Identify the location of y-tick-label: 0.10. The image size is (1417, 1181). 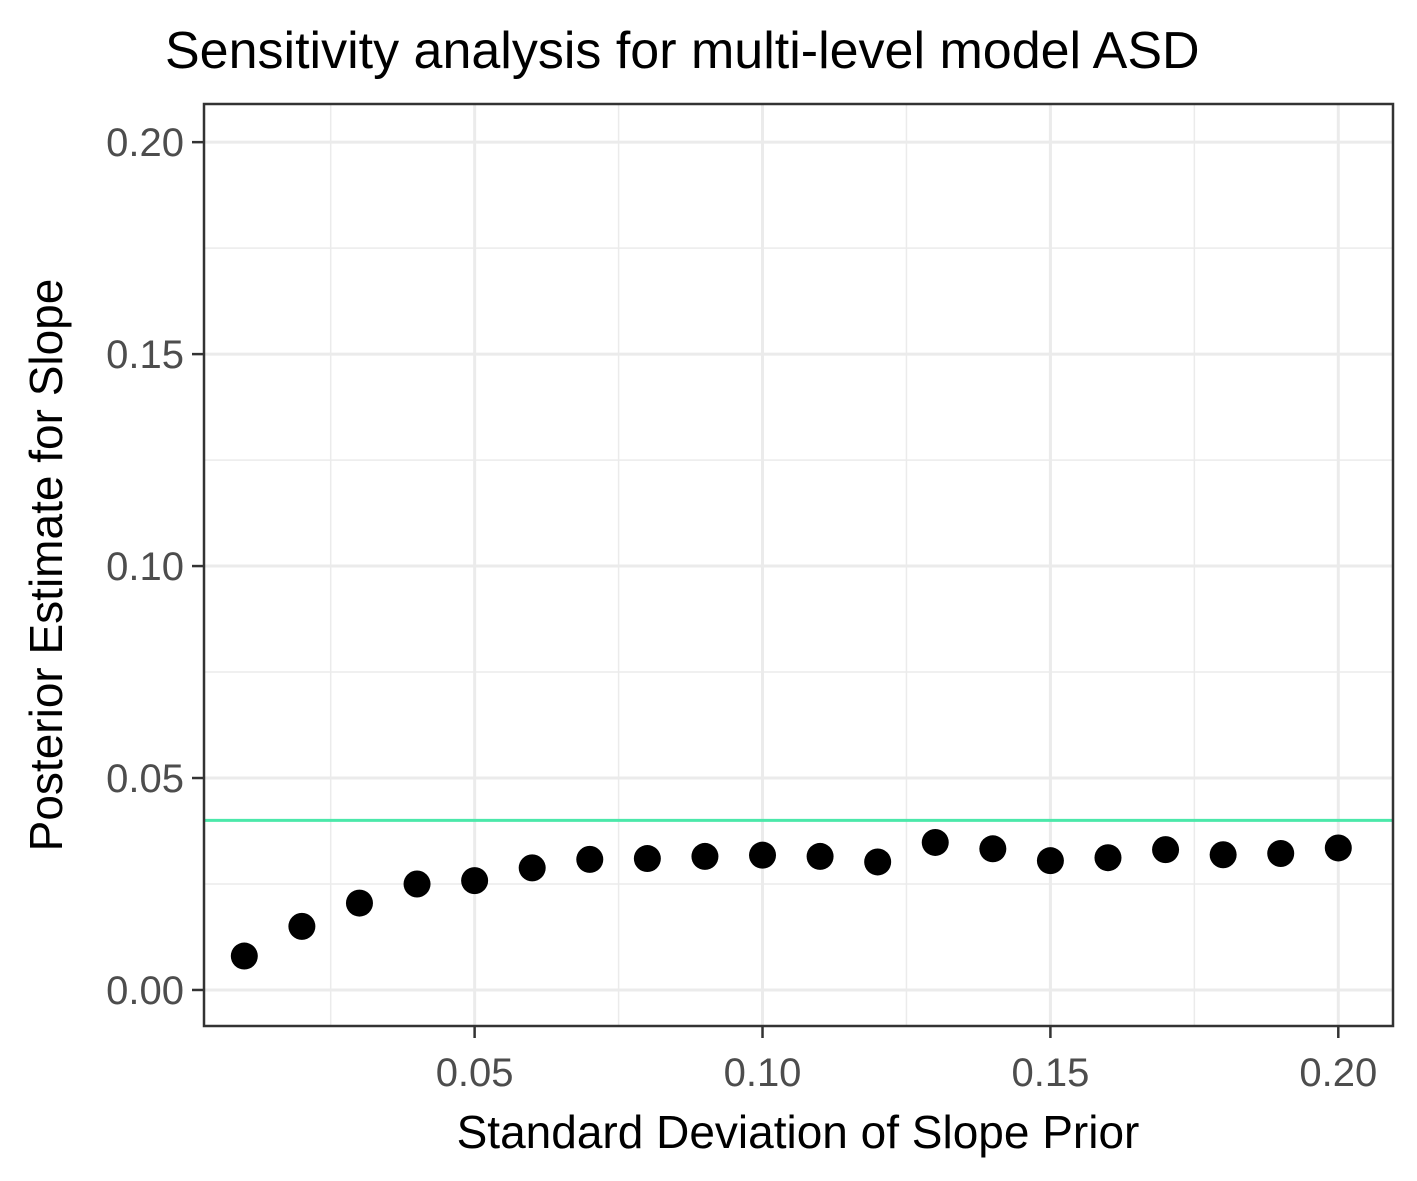
(145, 567).